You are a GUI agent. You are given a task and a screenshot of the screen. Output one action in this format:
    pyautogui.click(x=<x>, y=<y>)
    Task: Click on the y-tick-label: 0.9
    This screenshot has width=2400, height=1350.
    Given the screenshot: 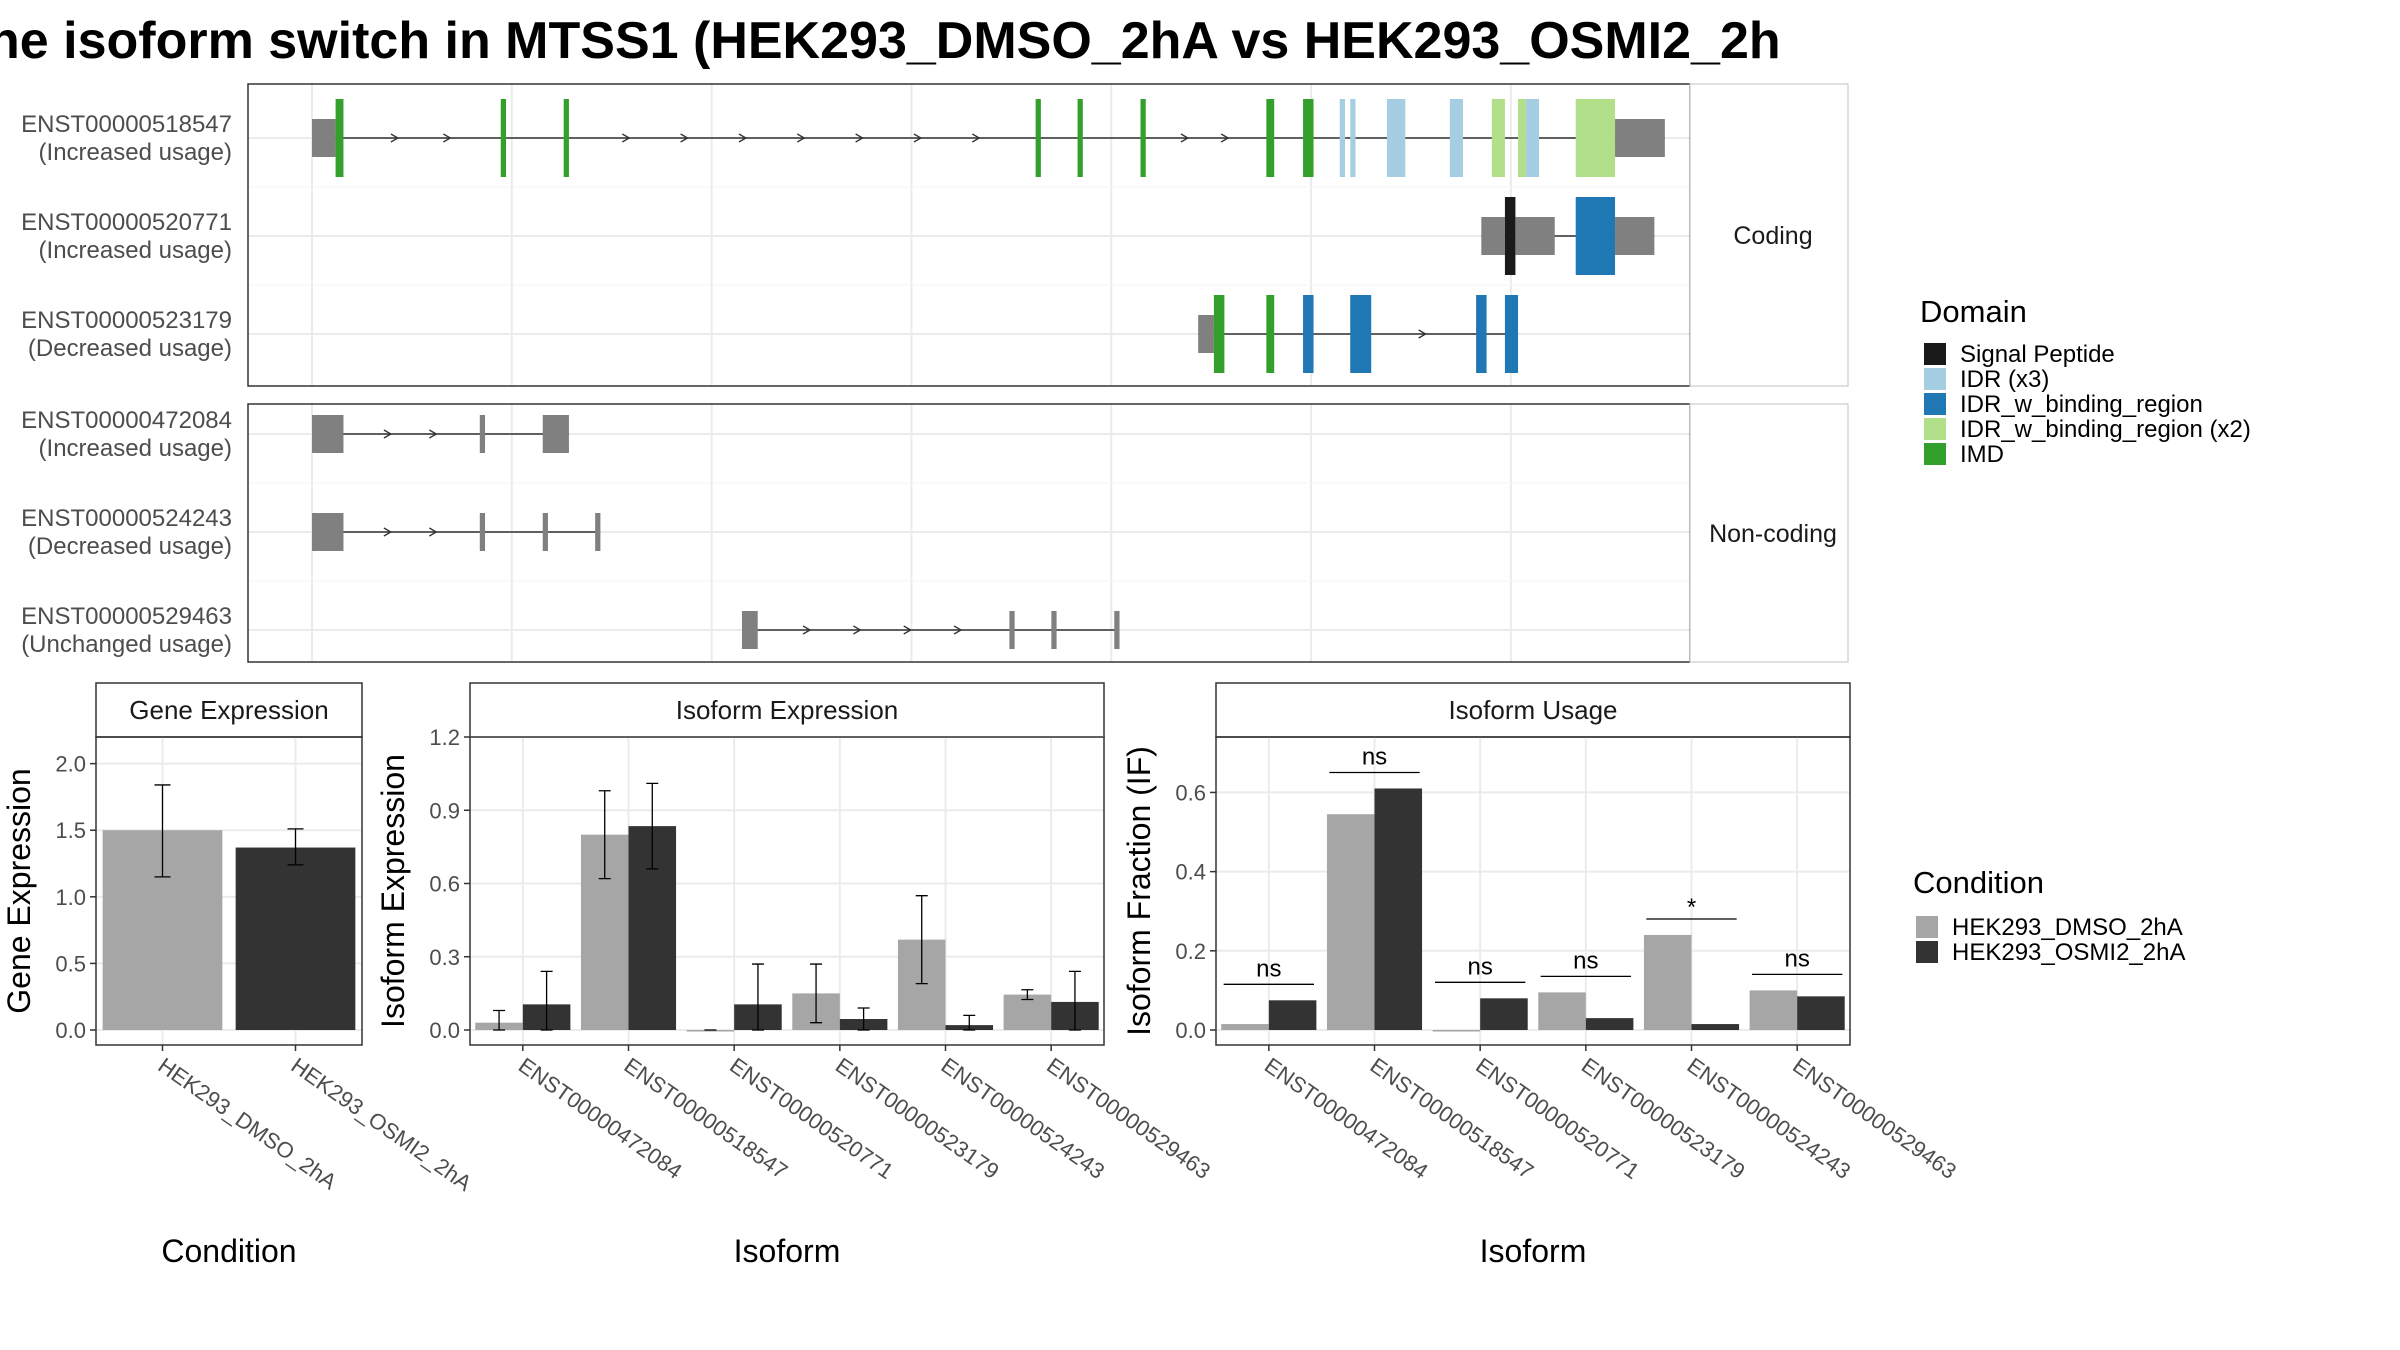 What is the action you would take?
    pyautogui.click(x=444, y=810)
    